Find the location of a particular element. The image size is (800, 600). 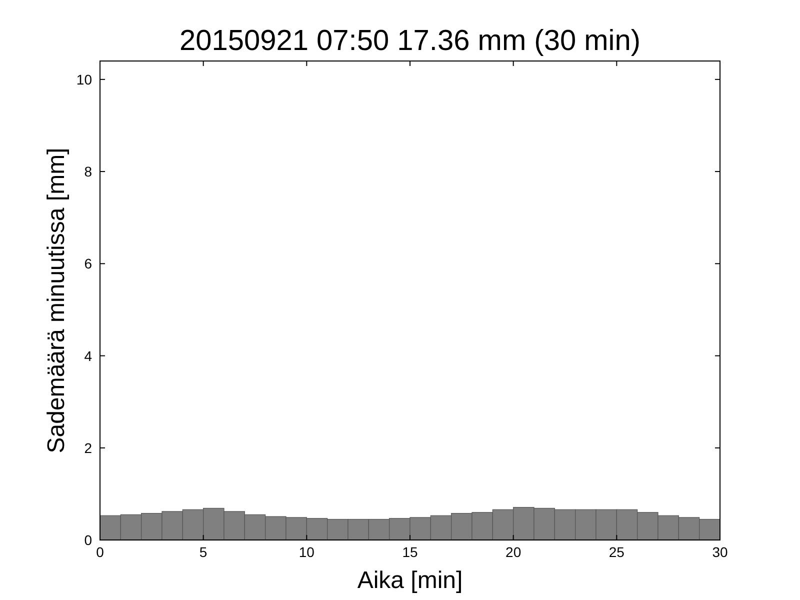

chart-title: 20150921 07:50 17.36 mm (30 min) is located at coordinates (410, 41).